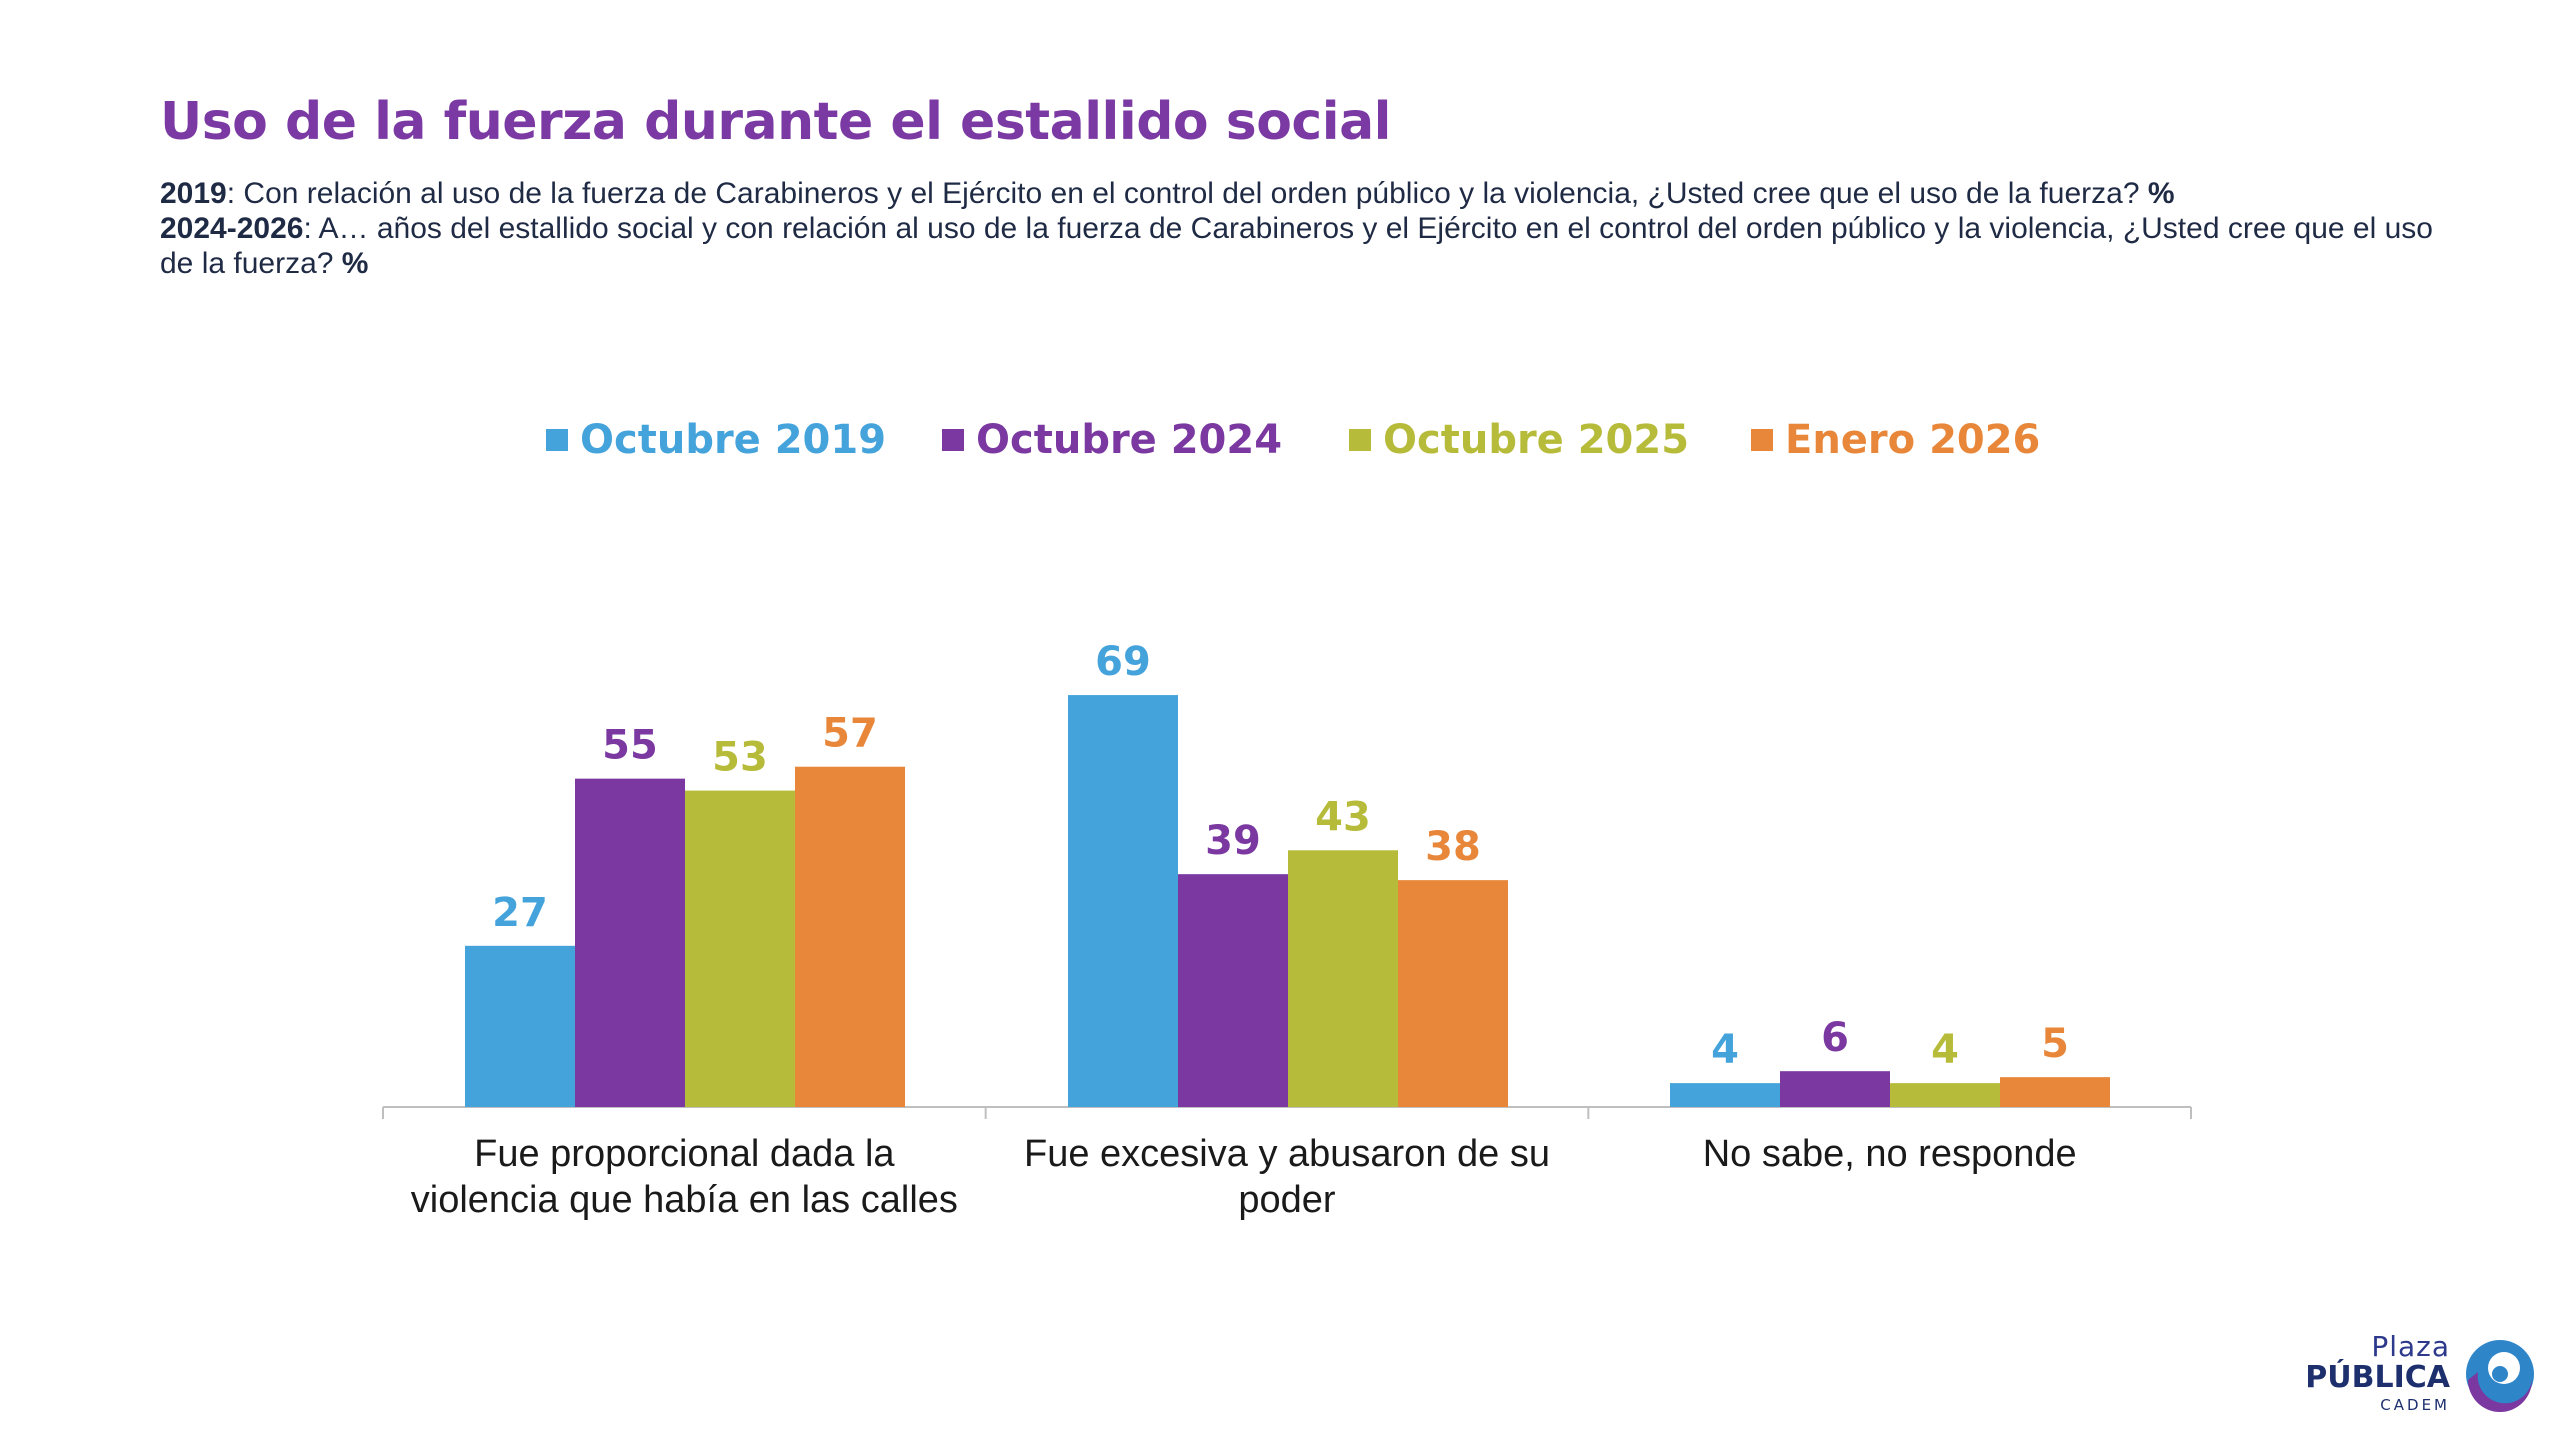  Describe the element at coordinates (1762, 440) in the screenshot. I see `legend-swatch-enero-2026` at that location.